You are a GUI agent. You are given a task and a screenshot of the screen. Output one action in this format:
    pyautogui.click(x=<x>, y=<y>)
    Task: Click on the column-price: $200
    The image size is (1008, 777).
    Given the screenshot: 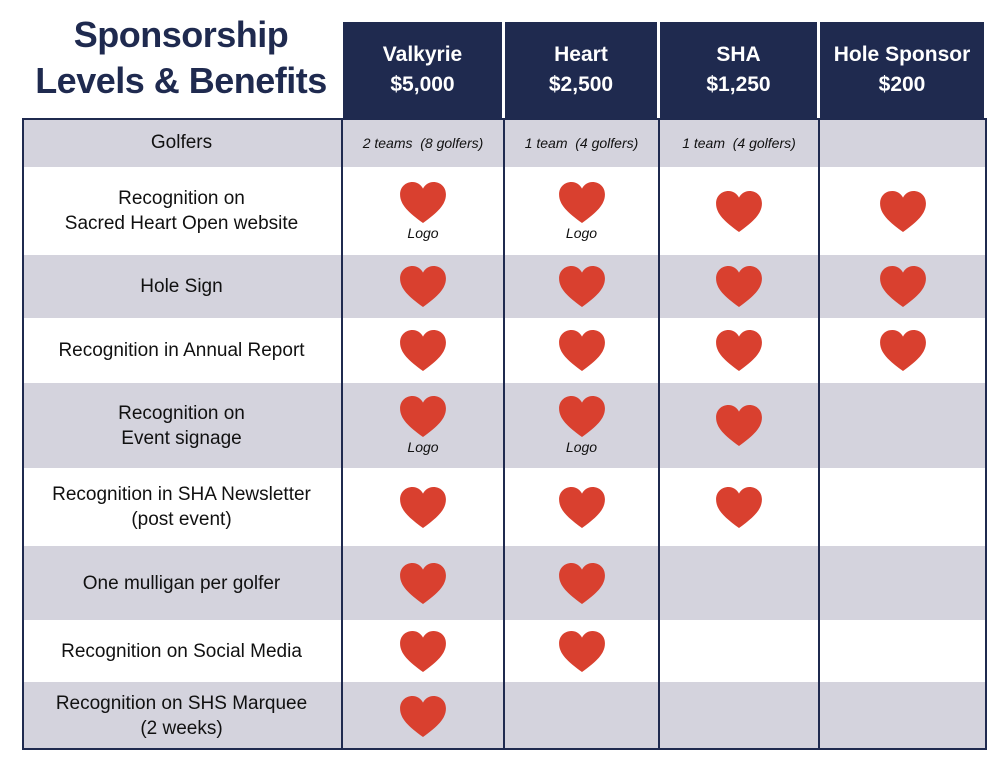 What is the action you would take?
    pyautogui.click(x=902, y=84)
    